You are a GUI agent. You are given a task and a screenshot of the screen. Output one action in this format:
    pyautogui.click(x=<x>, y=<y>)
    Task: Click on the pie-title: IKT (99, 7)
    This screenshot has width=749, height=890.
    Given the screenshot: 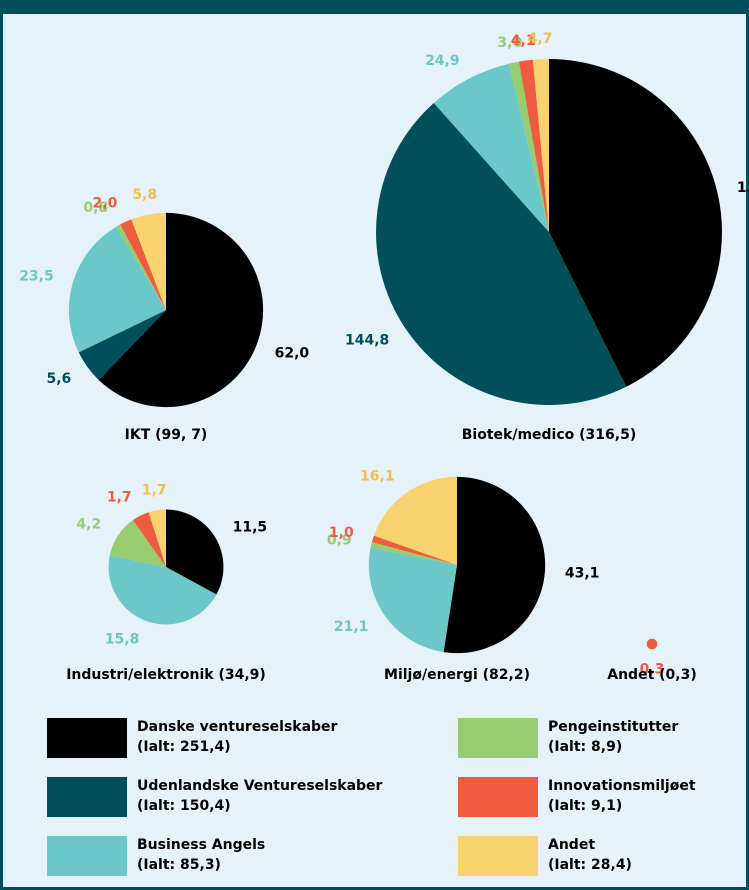 What is the action you would take?
    pyautogui.click(x=166, y=435)
    